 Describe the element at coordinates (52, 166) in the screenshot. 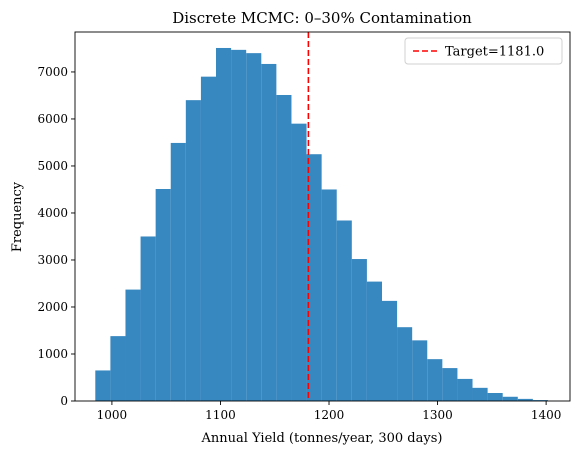

I see `y-tick-label: 5000` at that location.